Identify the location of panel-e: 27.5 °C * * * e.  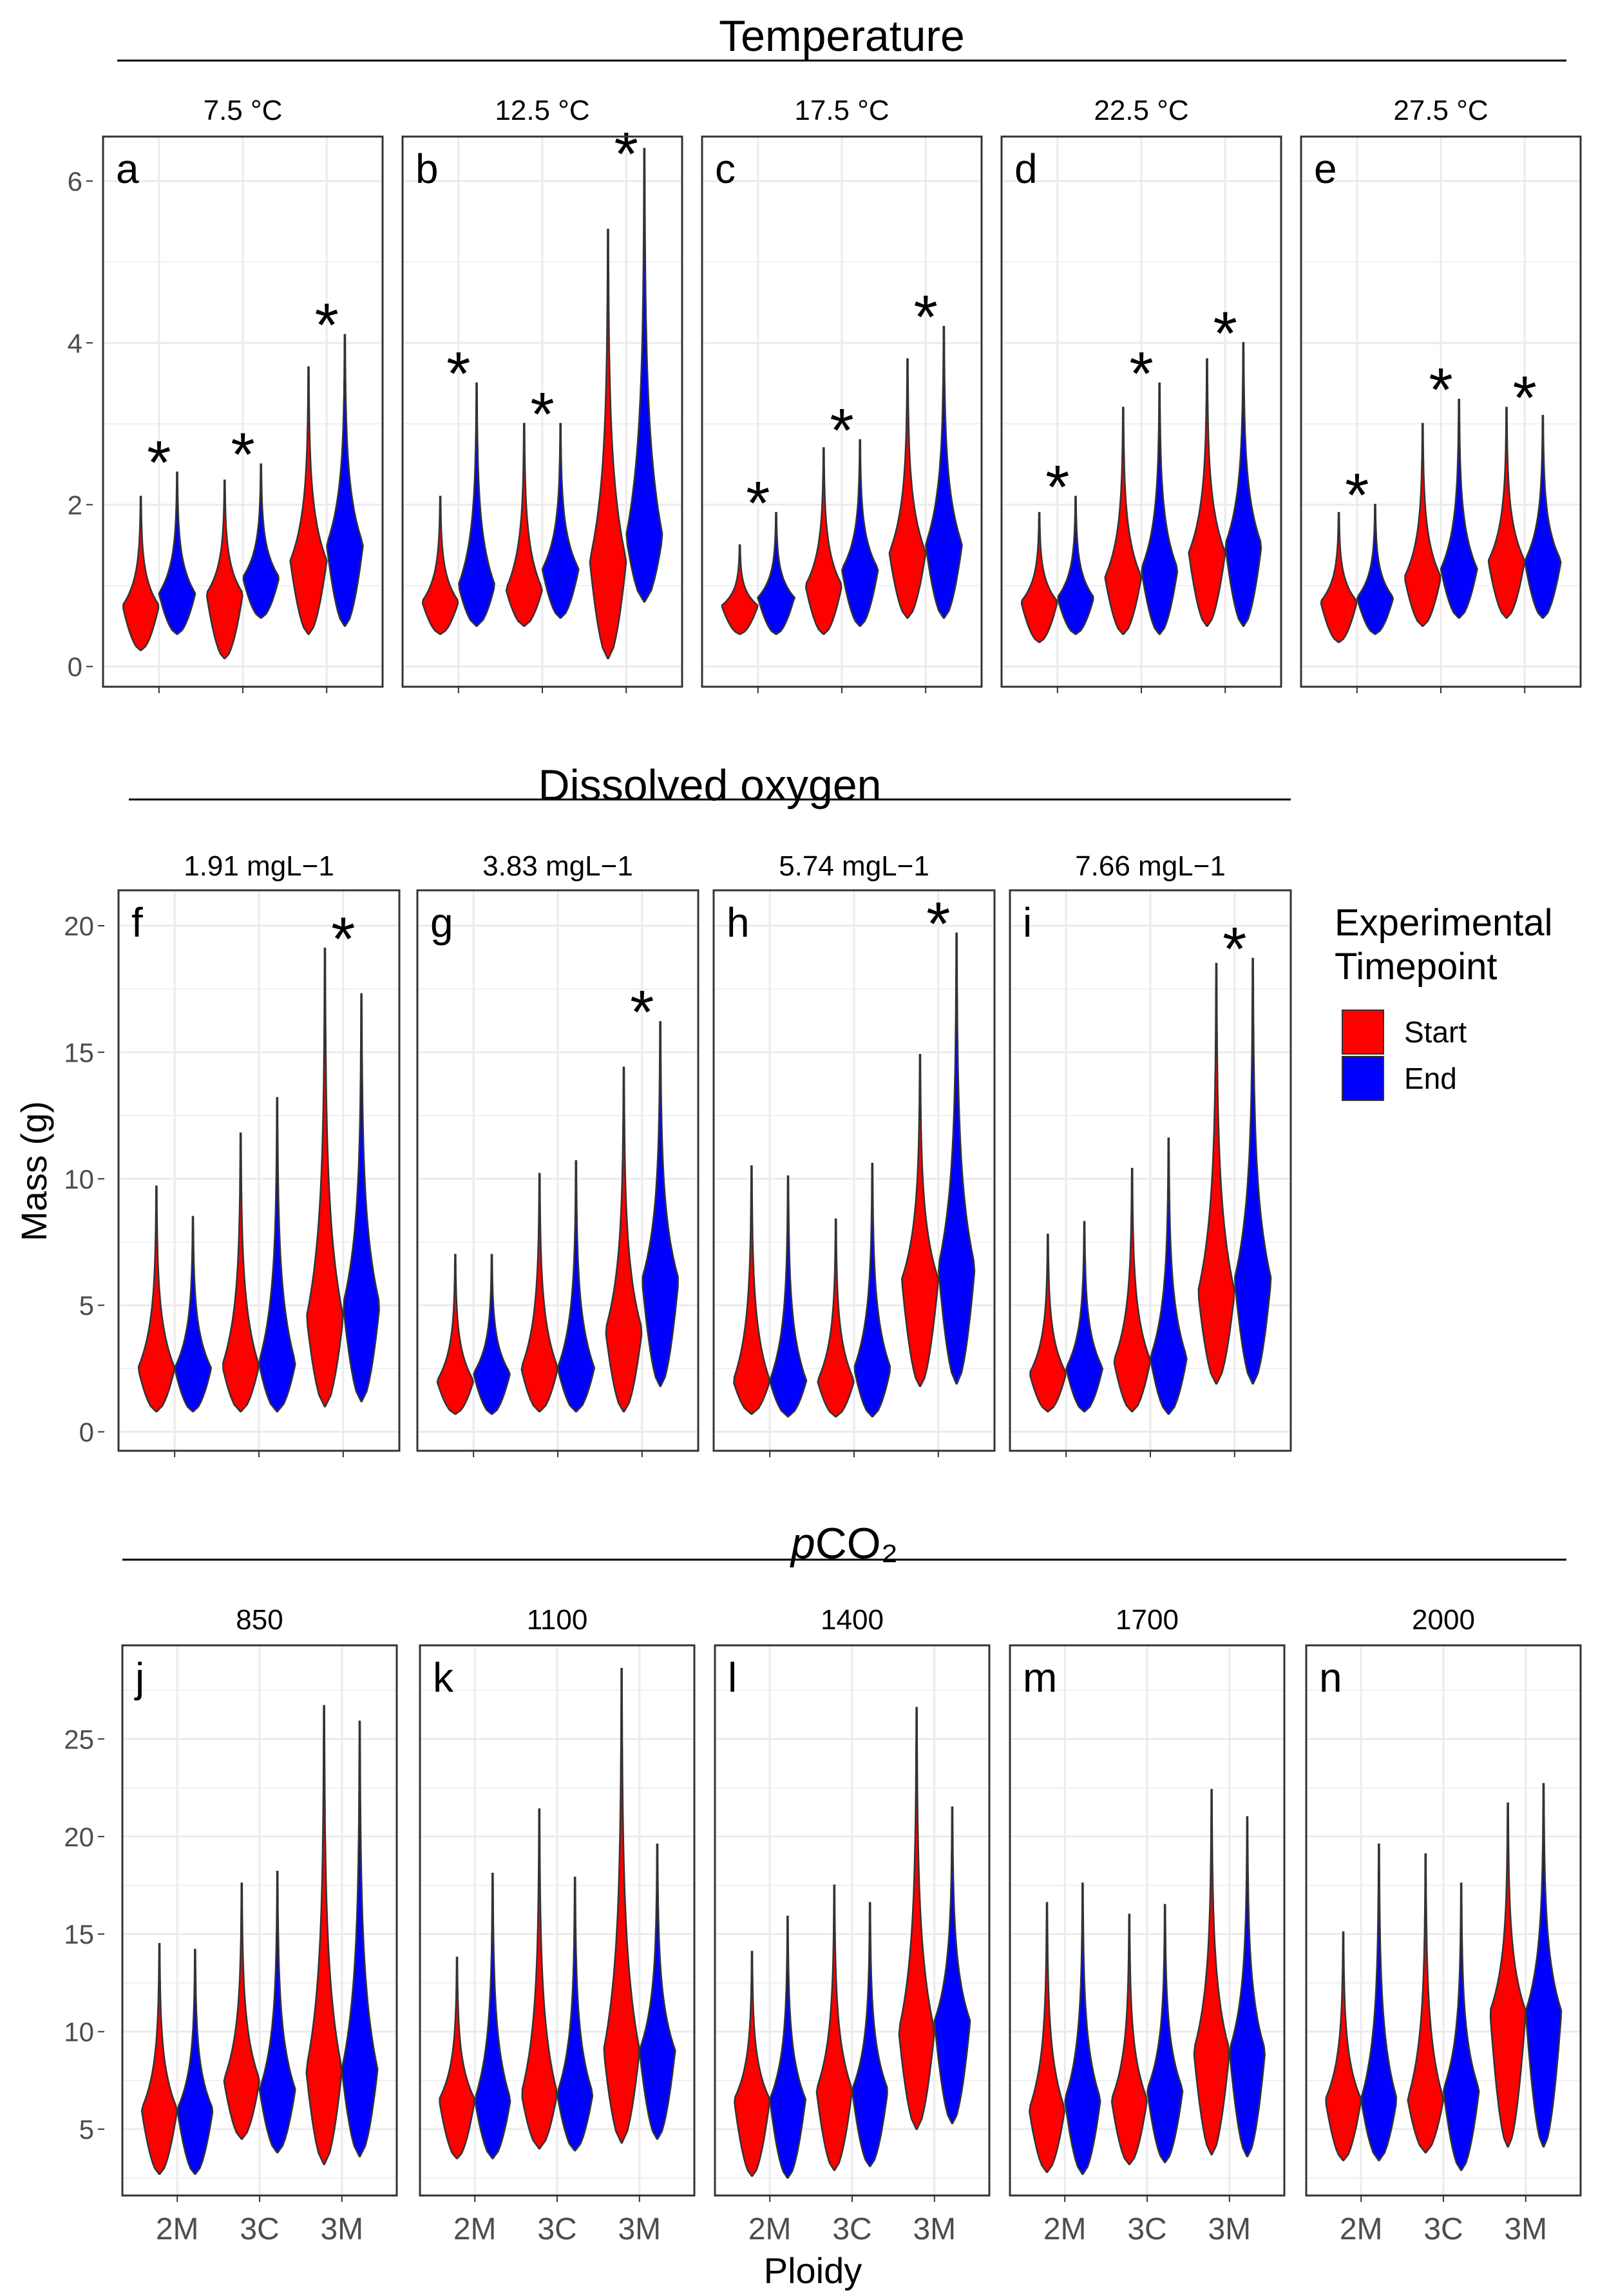
(1441, 394).